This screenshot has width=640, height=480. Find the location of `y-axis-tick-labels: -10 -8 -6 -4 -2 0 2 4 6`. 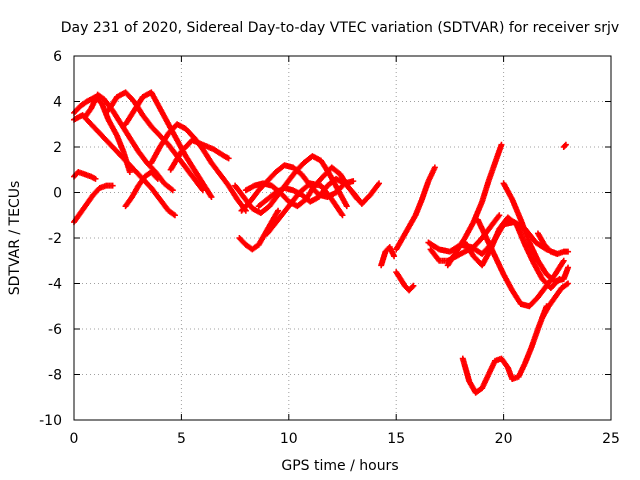

y-axis-tick-labels: -10 -8 -6 -4 -2 0 2 4 6 is located at coordinates (50, 239).